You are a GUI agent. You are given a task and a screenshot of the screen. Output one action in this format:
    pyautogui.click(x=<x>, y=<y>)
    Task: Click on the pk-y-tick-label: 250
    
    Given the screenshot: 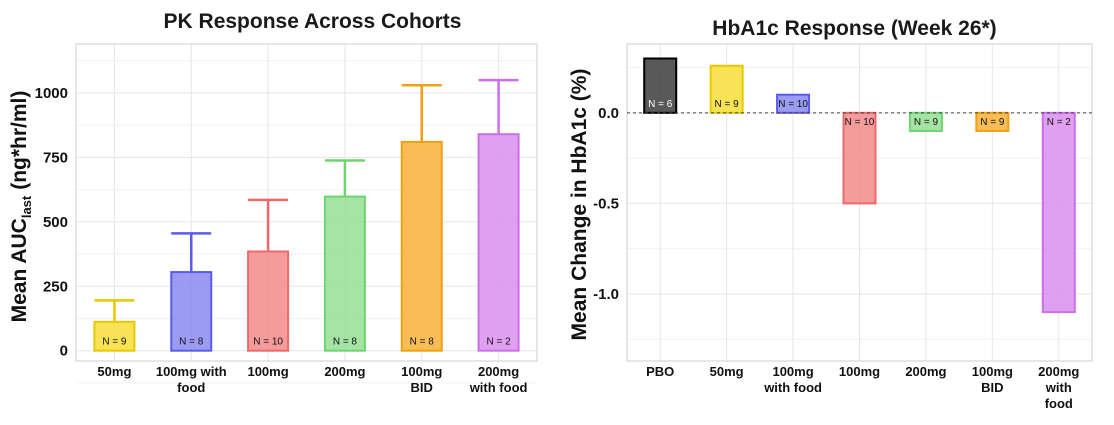 What is the action you would take?
    pyautogui.click(x=55, y=286)
    